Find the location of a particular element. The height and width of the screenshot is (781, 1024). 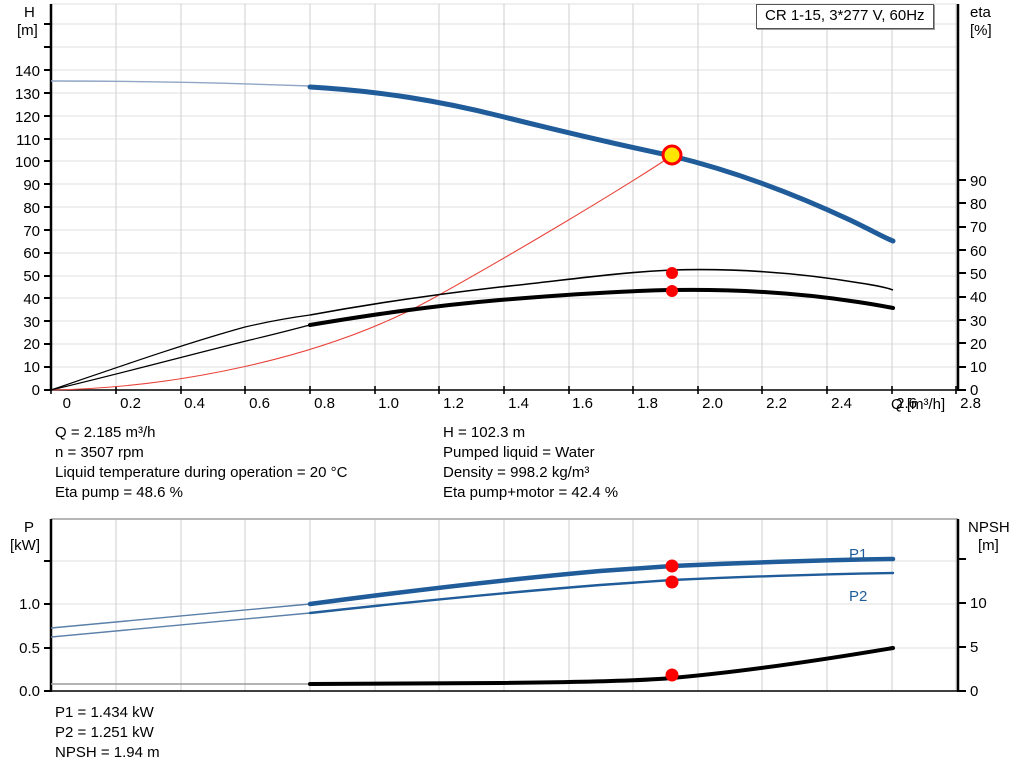

q-tick-22: 2.2 is located at coordinates (776, 403).